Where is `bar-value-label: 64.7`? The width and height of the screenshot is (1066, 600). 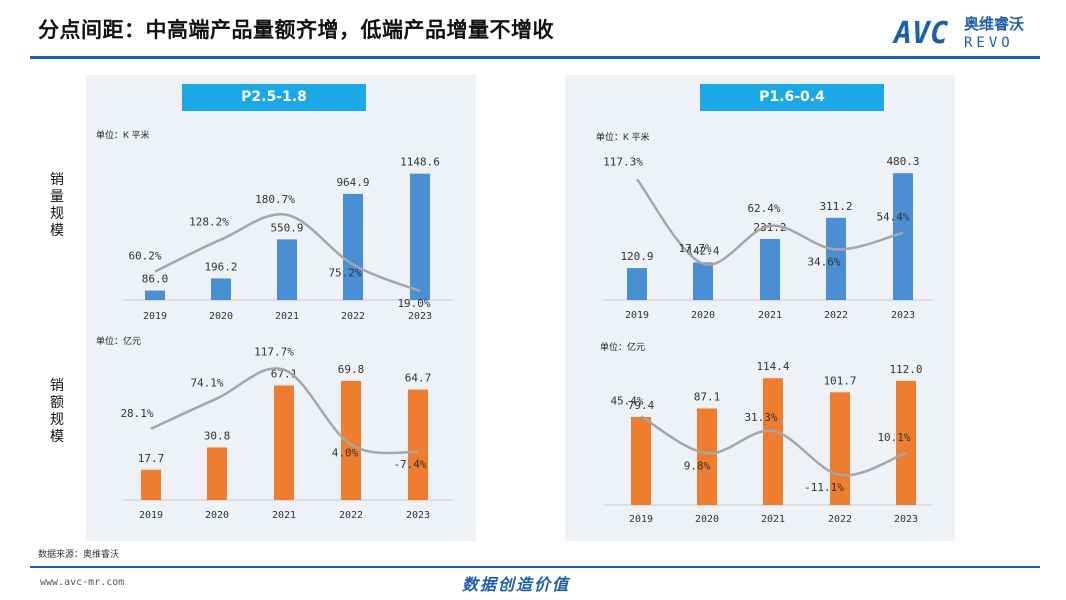
bar-value-label: 64.7 is located at coordinates (418, 378).